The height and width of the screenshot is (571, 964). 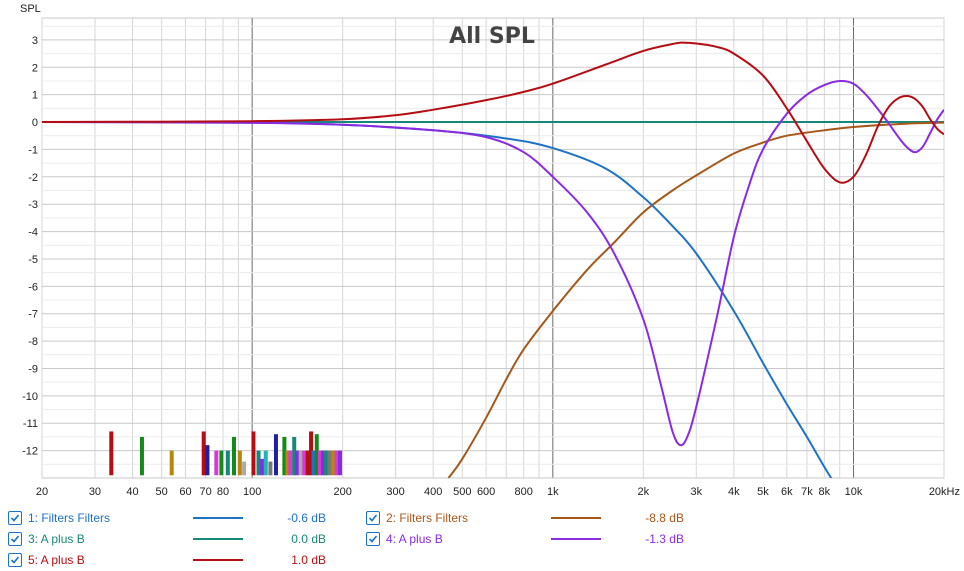 I want to click on x-tick-label: 4k, so click(x=734, y=492).